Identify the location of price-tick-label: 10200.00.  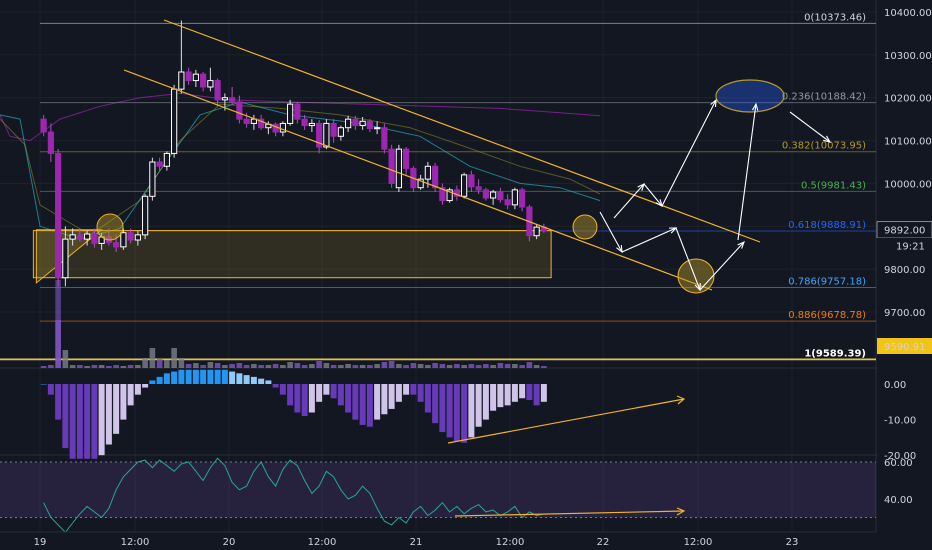
(908, 99).